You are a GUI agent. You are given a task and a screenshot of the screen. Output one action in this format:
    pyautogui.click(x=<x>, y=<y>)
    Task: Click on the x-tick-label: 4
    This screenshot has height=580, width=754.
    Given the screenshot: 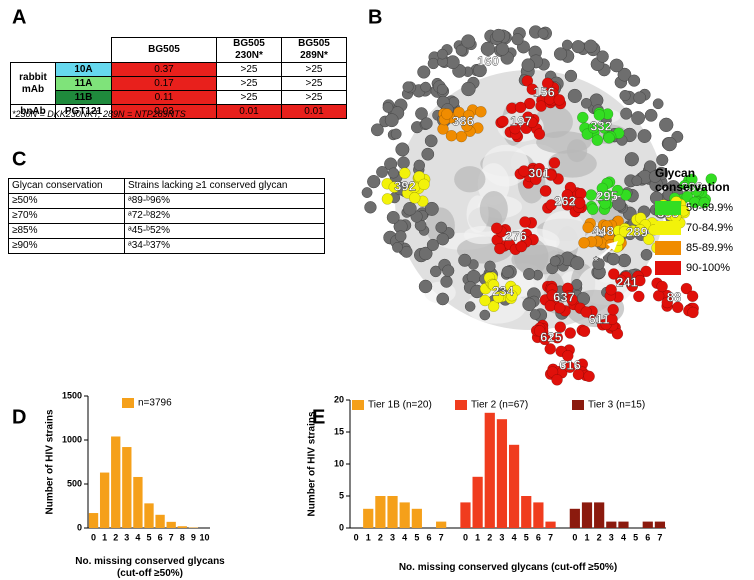 What is the action you would take?
    pyautogui.click(x=404, y=537)
    